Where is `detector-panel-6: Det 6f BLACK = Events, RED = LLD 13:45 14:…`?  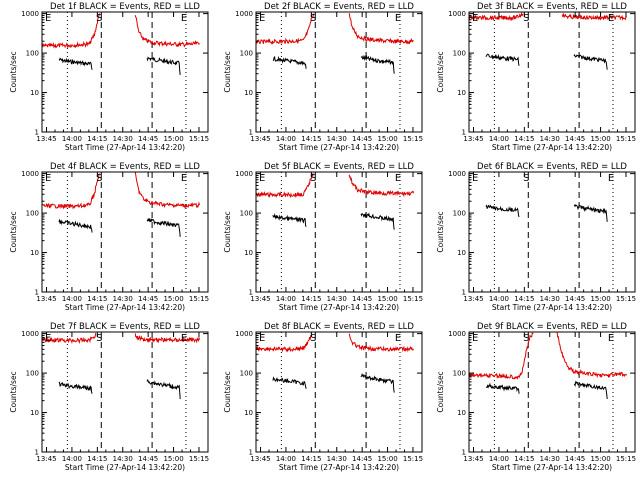
detector-panel-6: Det 6f BLACK = Events, RED = LLD 13:45 14:… is located at coordinates (536, 237).